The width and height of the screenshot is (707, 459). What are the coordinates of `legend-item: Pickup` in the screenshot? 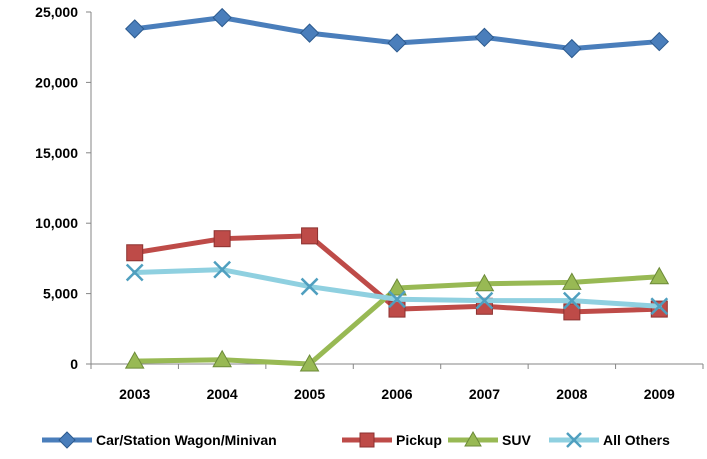 It's located at (392, 440).